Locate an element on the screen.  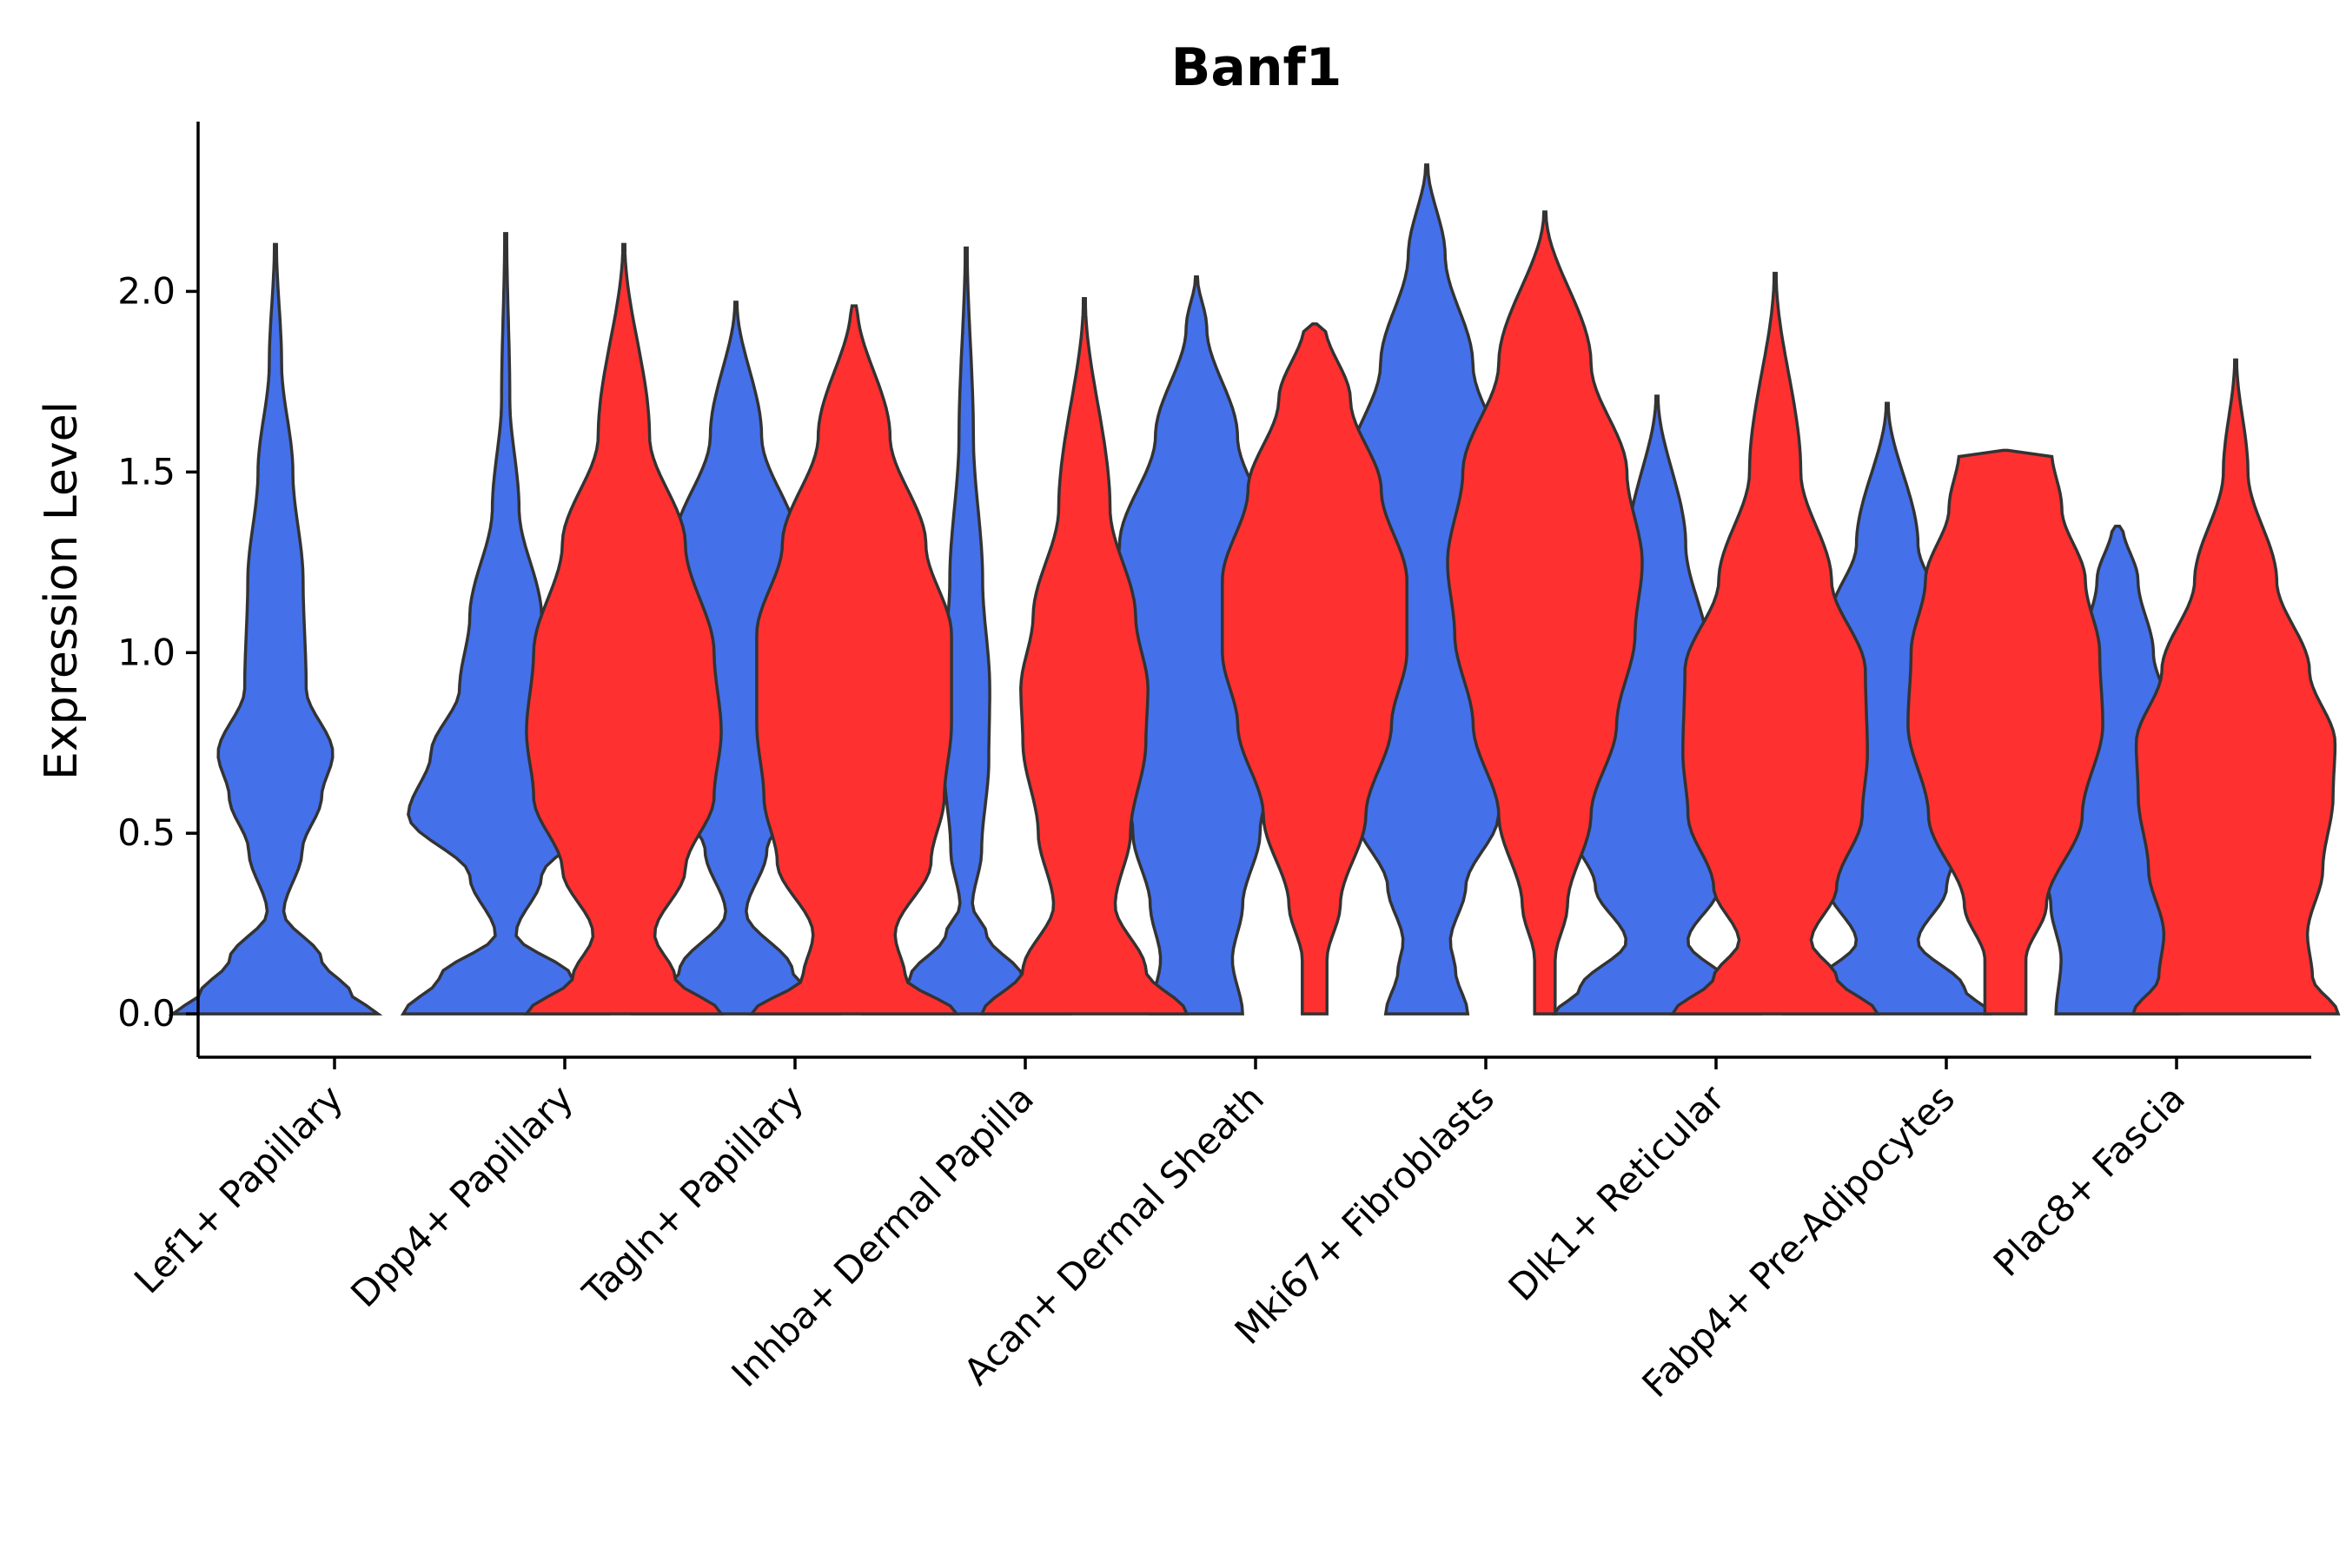
y-tick-label: 1.5 is located at coordinates (146, 471).